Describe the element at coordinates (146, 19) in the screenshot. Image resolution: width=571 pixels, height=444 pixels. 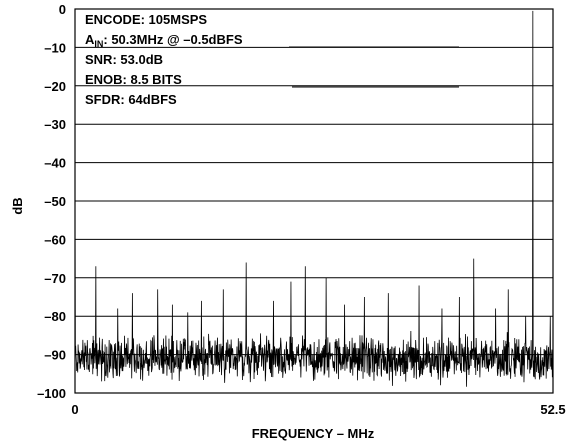
I see `annotation-encode: ENCODE: 105MSPS` at that location.